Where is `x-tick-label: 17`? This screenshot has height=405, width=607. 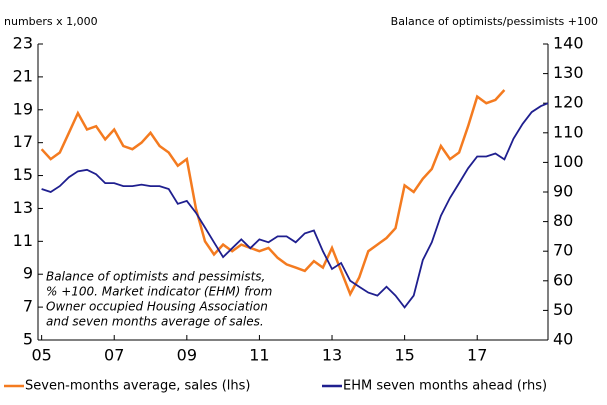
x-tick-label: 17 is located at coordinates (477, 355).